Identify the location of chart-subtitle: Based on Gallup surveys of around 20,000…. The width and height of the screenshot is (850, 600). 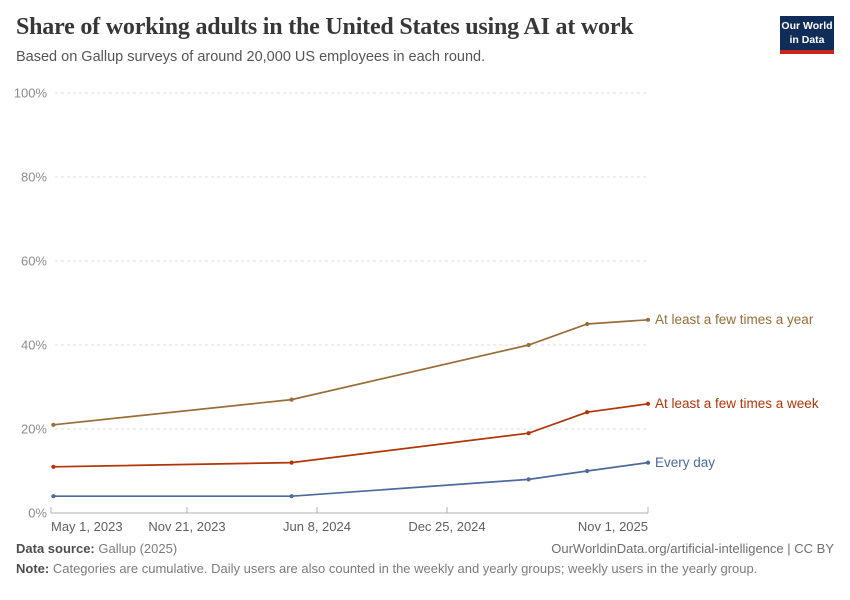
(251, 57).